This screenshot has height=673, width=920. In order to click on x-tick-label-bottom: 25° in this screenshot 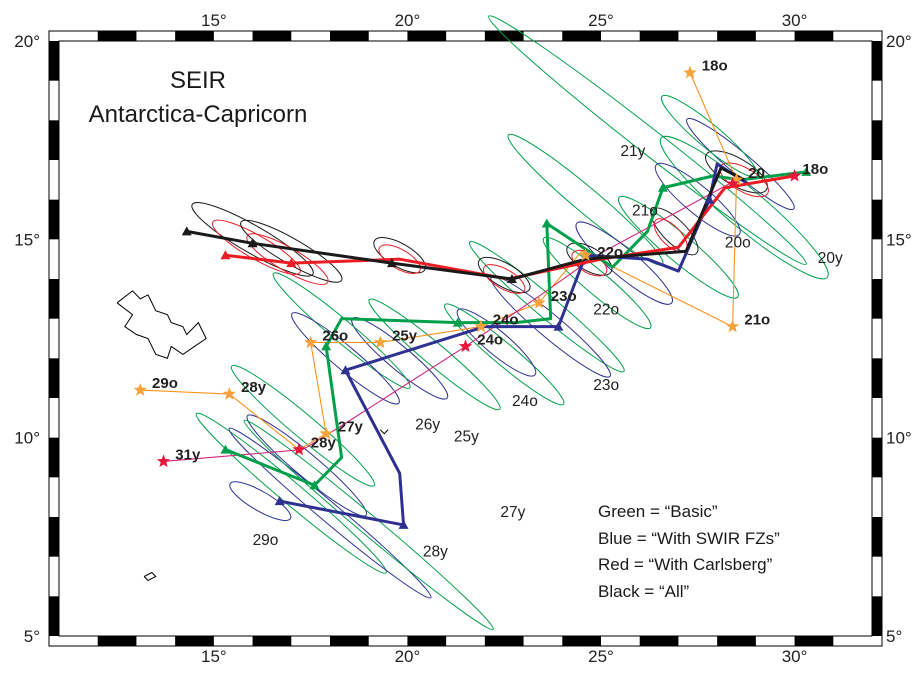, I will do `click(601, 656)`.